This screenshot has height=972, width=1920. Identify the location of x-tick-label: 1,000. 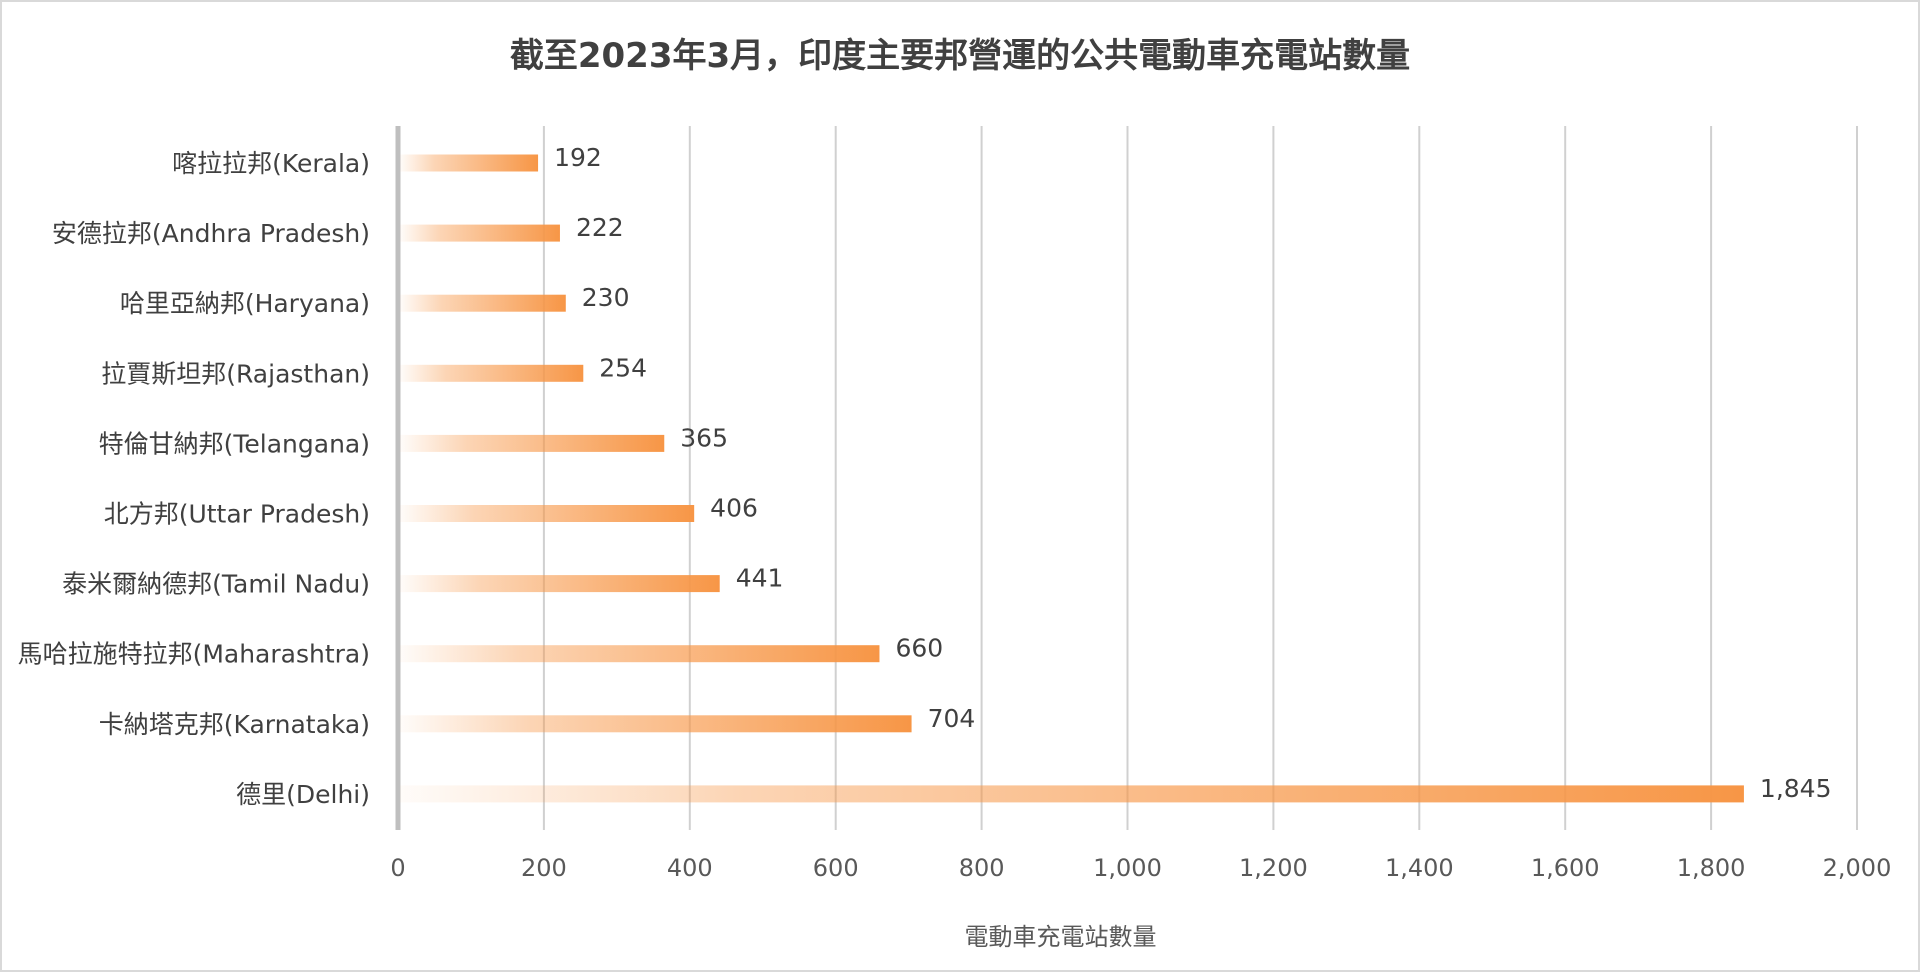
(1127, 868).